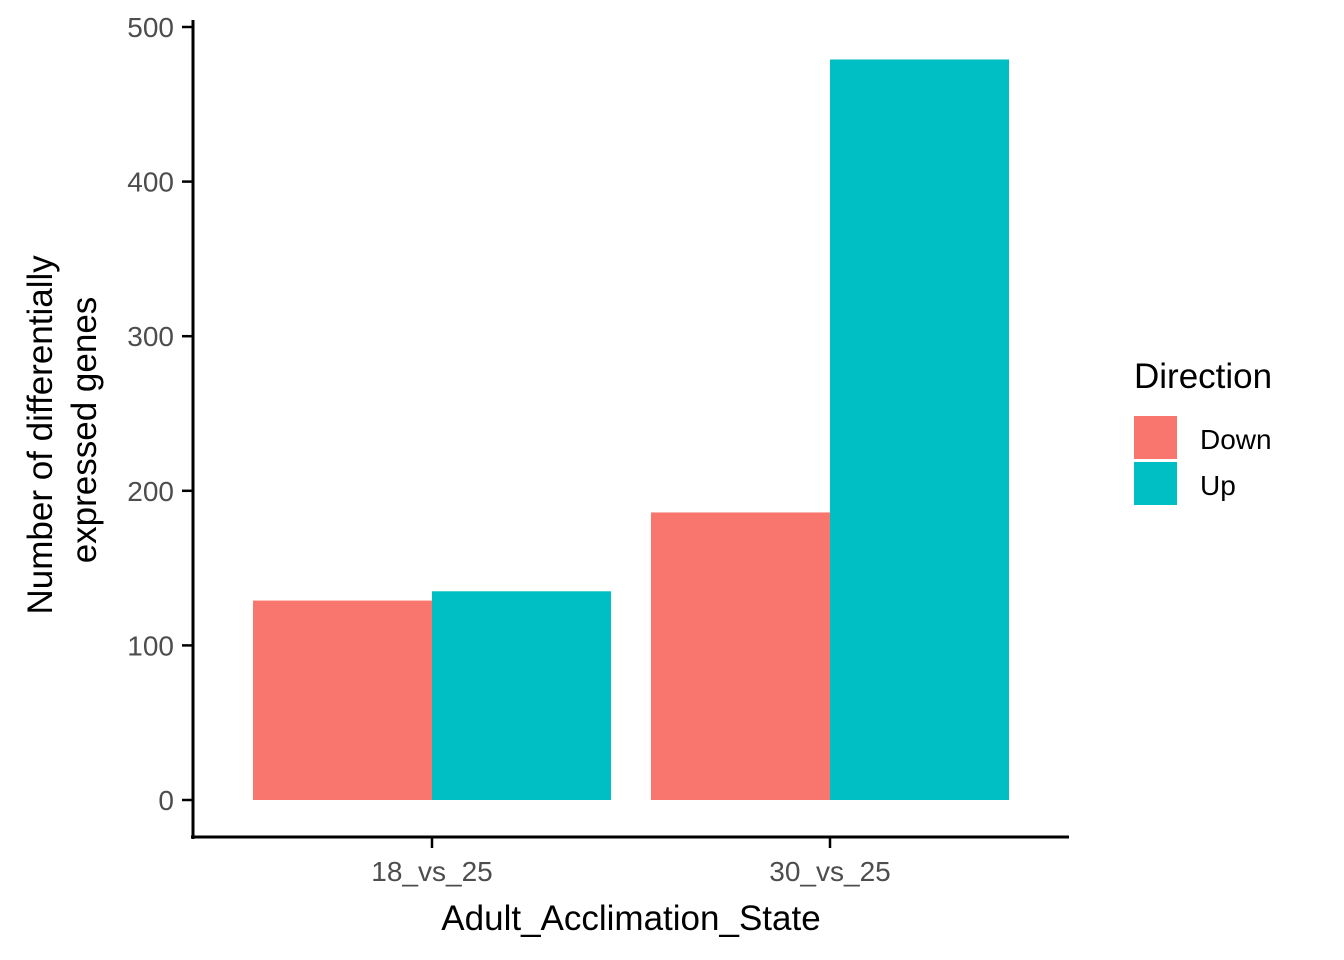 Image resolution: width=1344 pixels, height=960 pixels. Describe the element at coordinates (150, 645) in the screenshot. I see `y-tick-label-100: 100` at that location.